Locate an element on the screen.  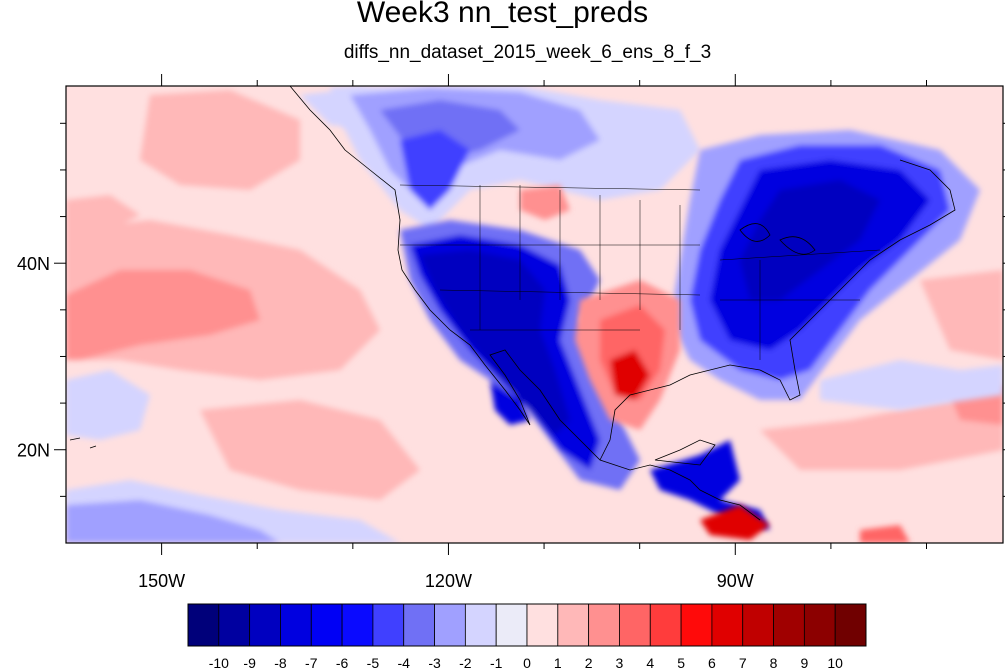
colorbar-label: 6 is located at coordinates (712, 663).